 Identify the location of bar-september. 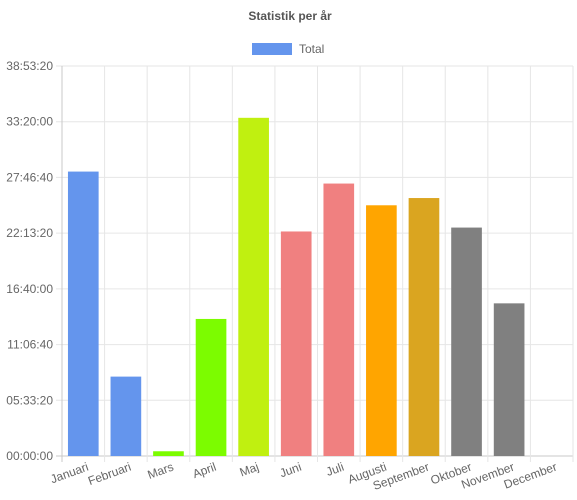
(424, 327).